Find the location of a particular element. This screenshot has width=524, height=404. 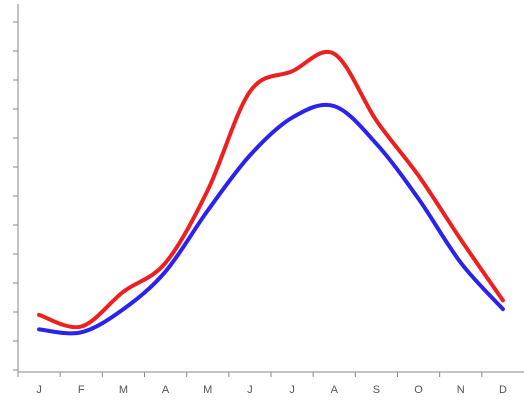

x-tick-label: O is located at coordinates (418, 390).